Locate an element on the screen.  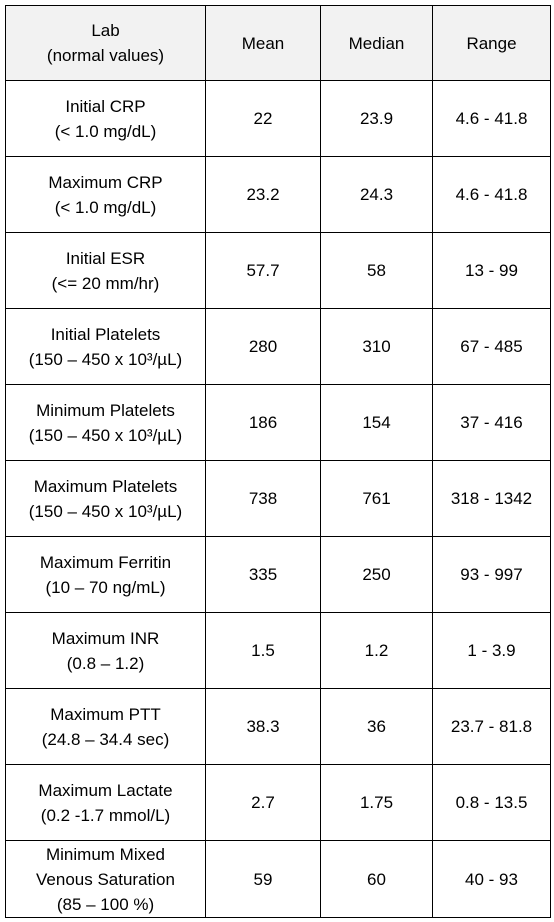
cell-mean: 186 is located at coordinates (263, 422).